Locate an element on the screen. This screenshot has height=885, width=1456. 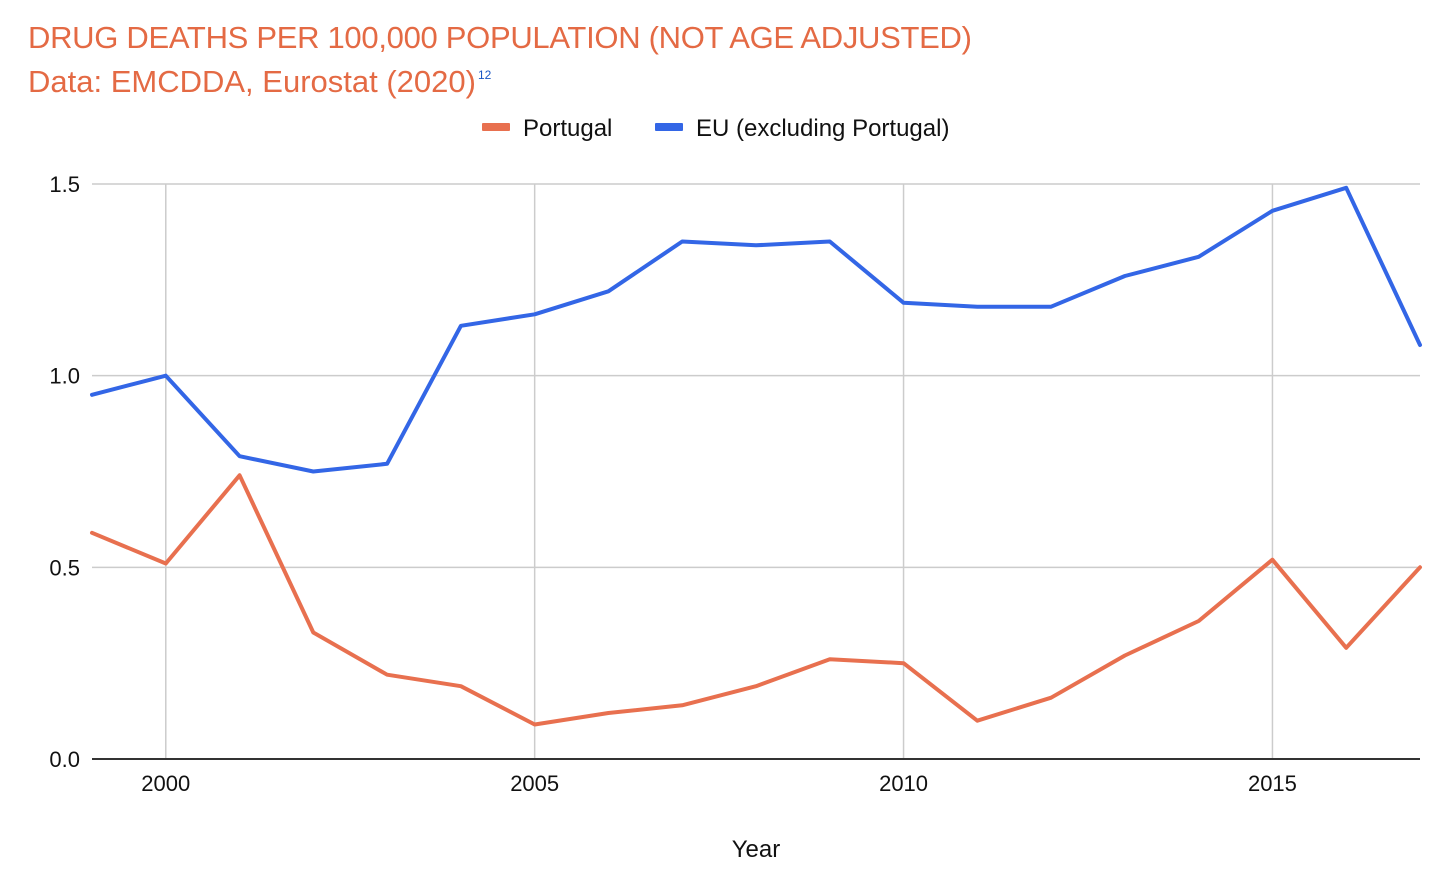
x-axis-title: Year is located at coordinates (756, 849).